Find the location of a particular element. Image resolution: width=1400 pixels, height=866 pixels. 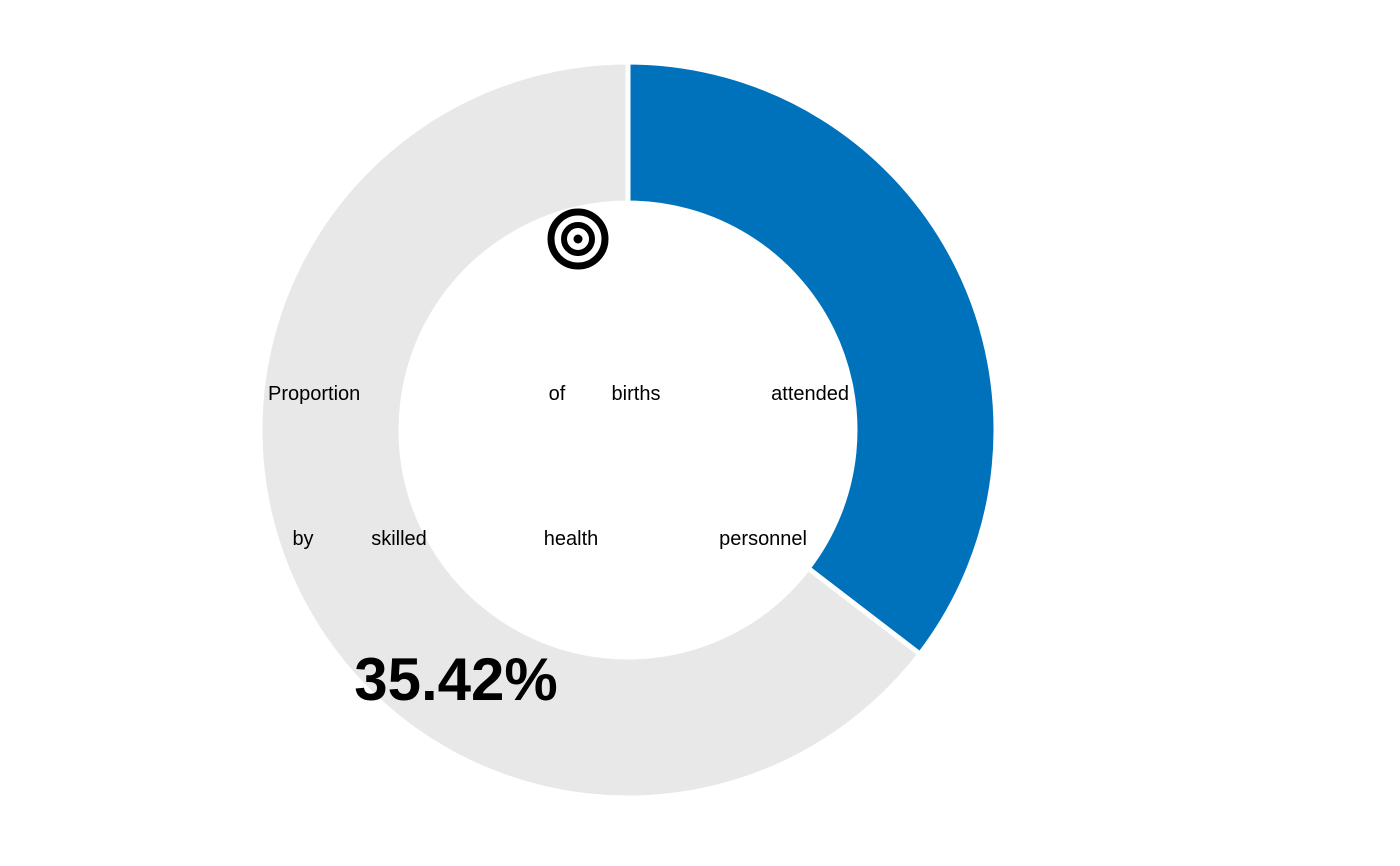

center-label-word: of is located at coordinates (557, 394).